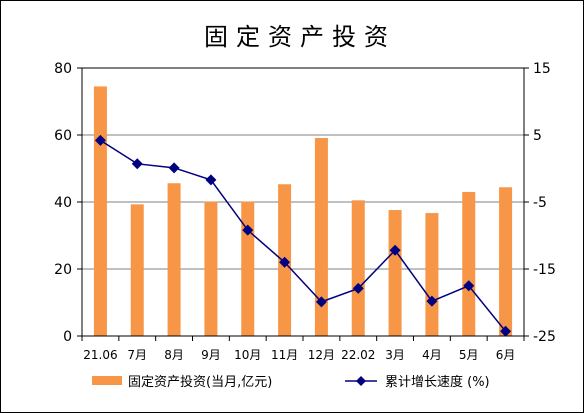 The image size is (584, 413). Describe the element at coordinates (361, 381) in the screenshot. I see `legend-line-marker` at that location.